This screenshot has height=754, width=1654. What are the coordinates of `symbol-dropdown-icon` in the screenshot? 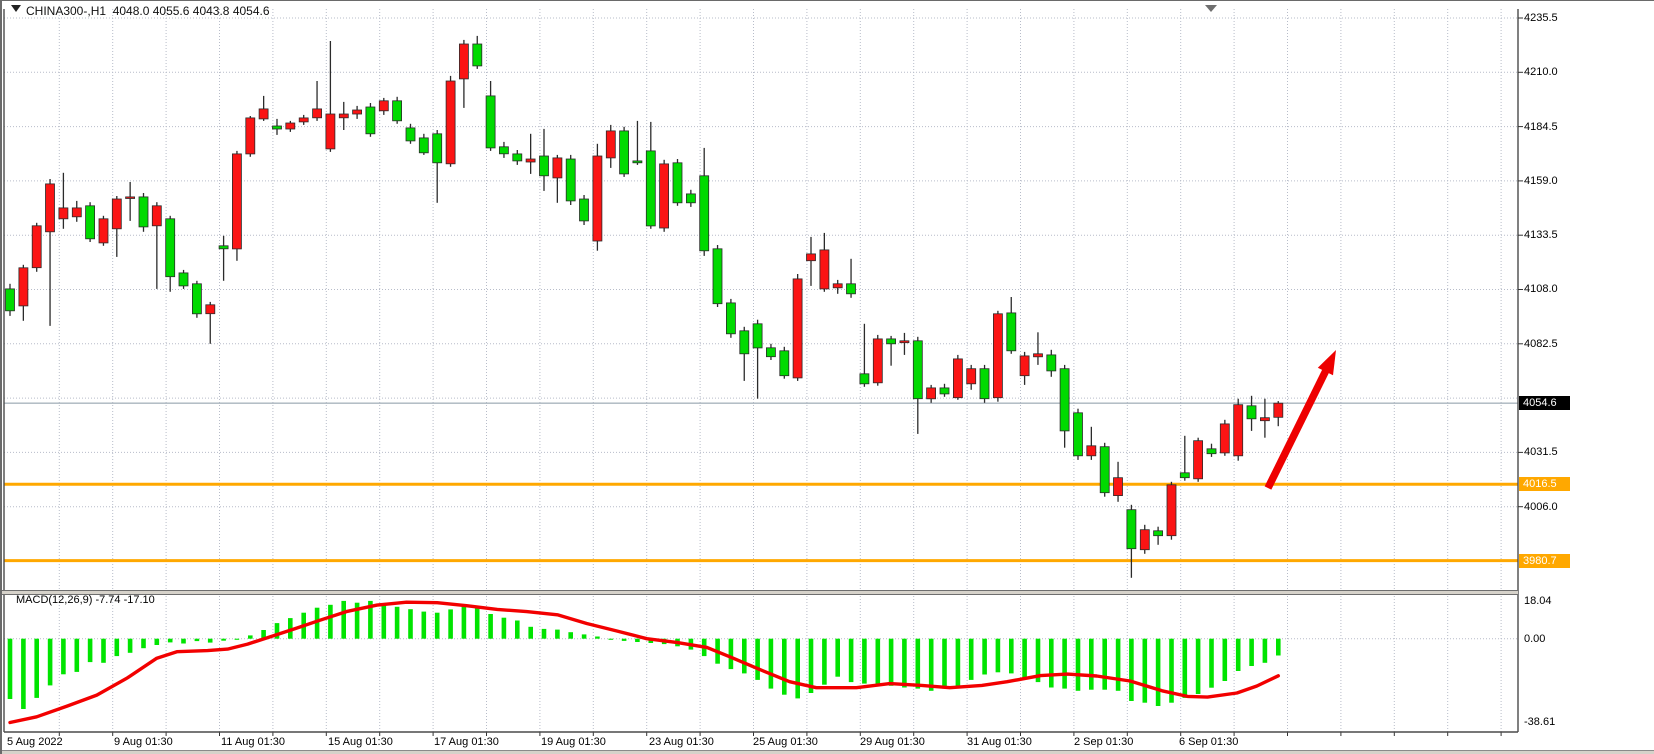 It's located at (16, 8).